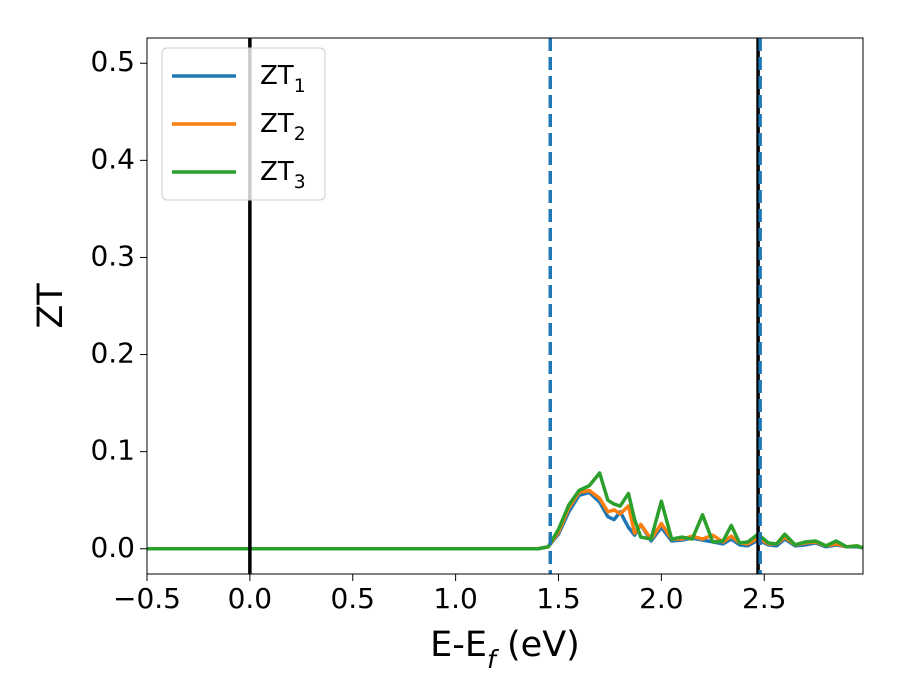 This screenshot has height=700, width=900. Describe the element at coordinates (505, 649) in the screenshot. I see `x-axis-label: E-Ef (eV)` at that location.